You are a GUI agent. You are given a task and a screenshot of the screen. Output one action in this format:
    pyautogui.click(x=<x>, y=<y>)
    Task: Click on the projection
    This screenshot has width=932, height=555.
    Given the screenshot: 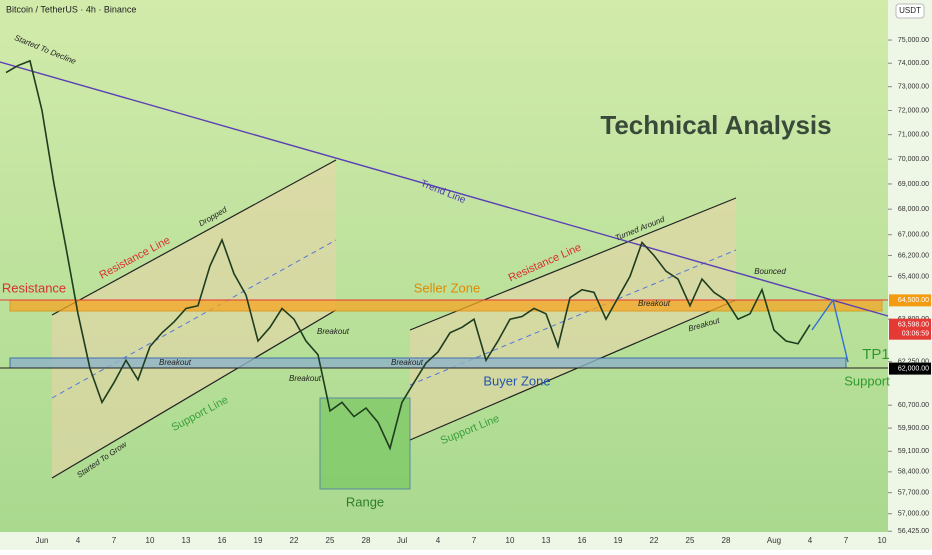 What is the action you would take?
    pyautogui.click(x=830, y=330)
    